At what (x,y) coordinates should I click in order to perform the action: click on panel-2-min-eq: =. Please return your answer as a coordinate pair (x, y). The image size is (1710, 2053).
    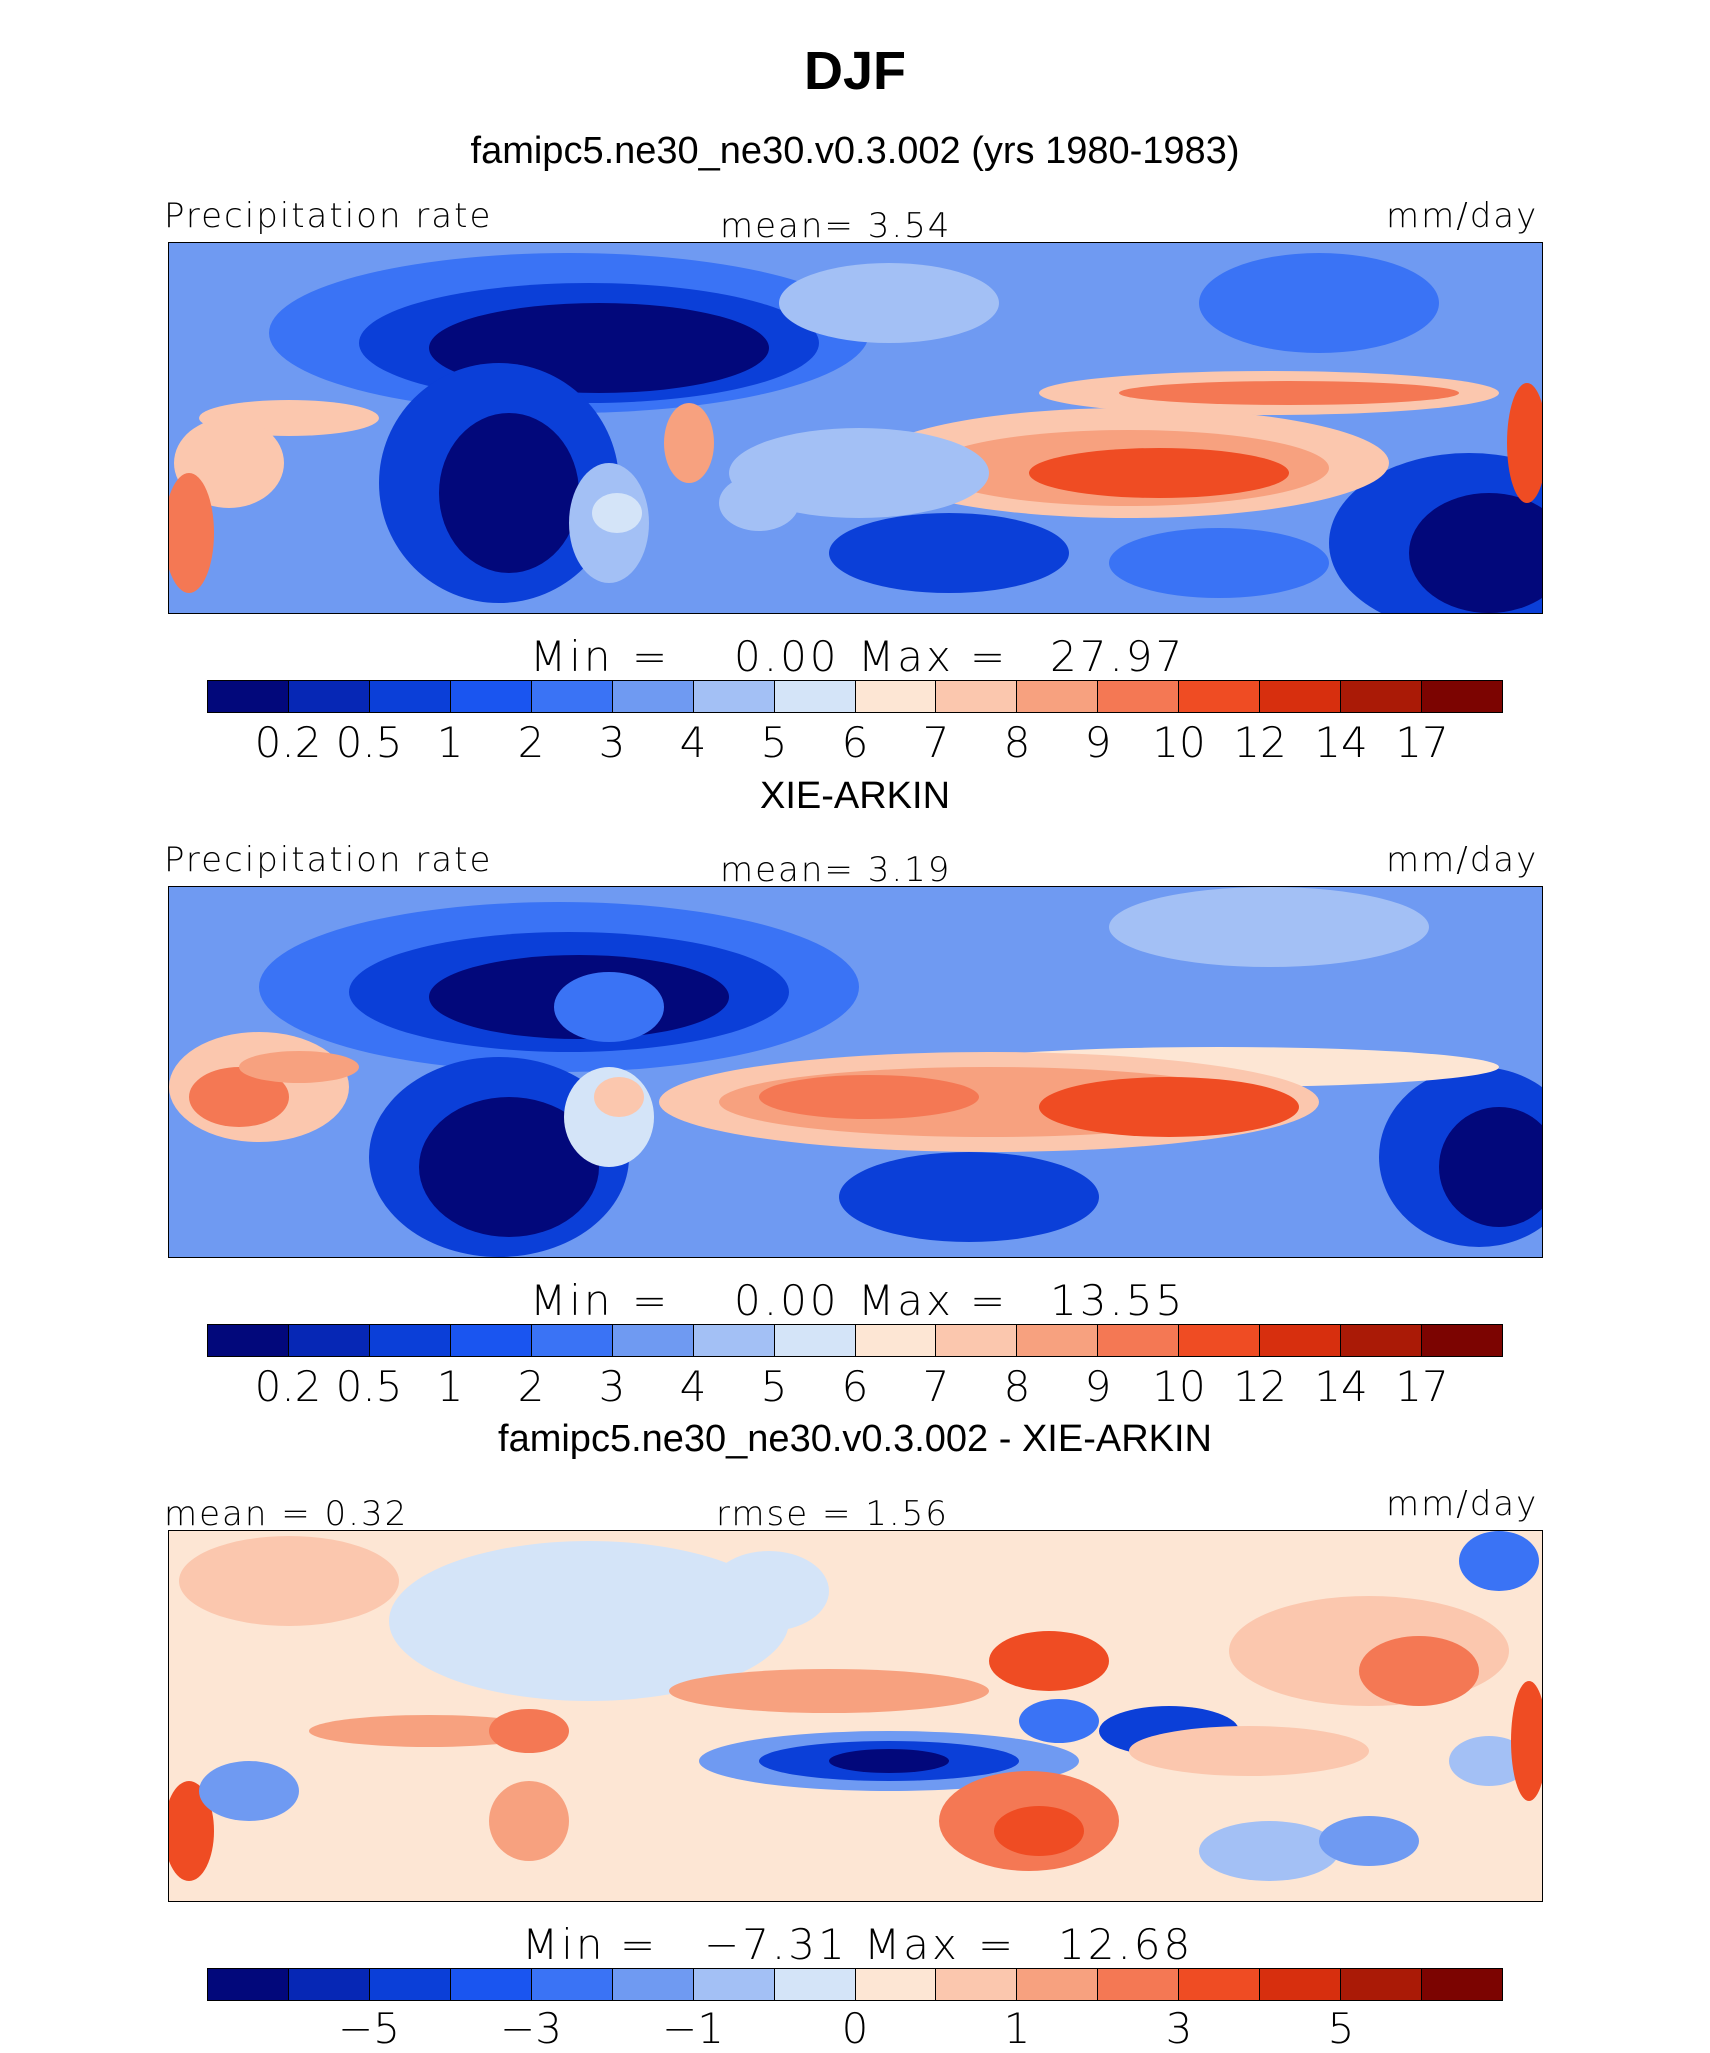
    Looking at the image, I should click on (651, 1300).